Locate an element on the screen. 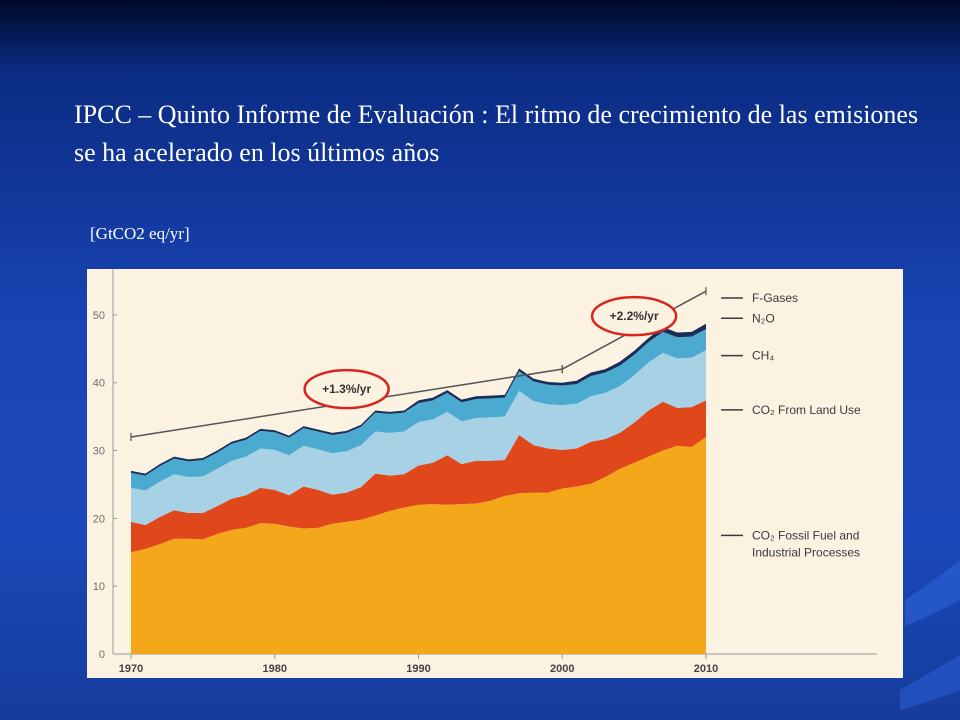 The width and height of the screenshot is (960, 720). x-tick-label: 1970 is located at coordinates (131, 669).